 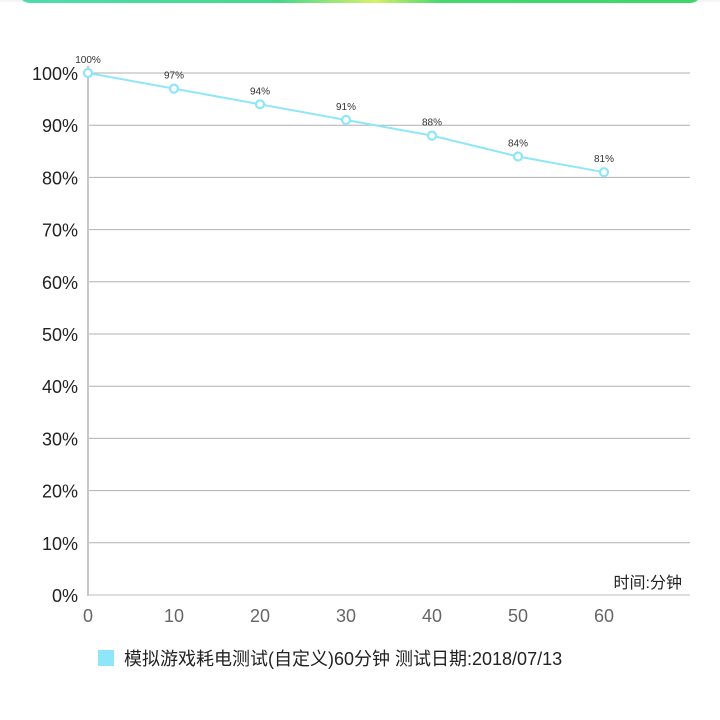 What do you see at coordinates (60, 126) in the screenshot?
I see `y-tick-label: 90%` at bounding box center [60, 126].